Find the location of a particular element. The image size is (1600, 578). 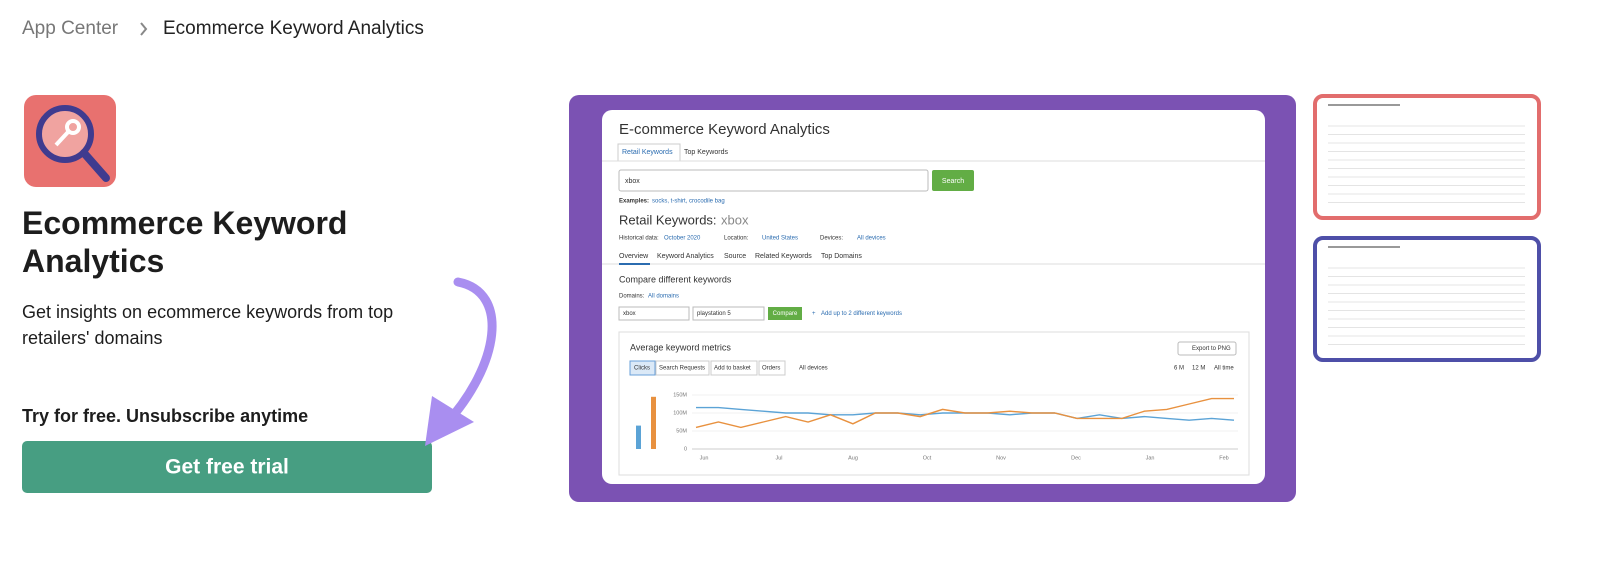

y-tick-label: 150M is located at coordinates (680, 395).